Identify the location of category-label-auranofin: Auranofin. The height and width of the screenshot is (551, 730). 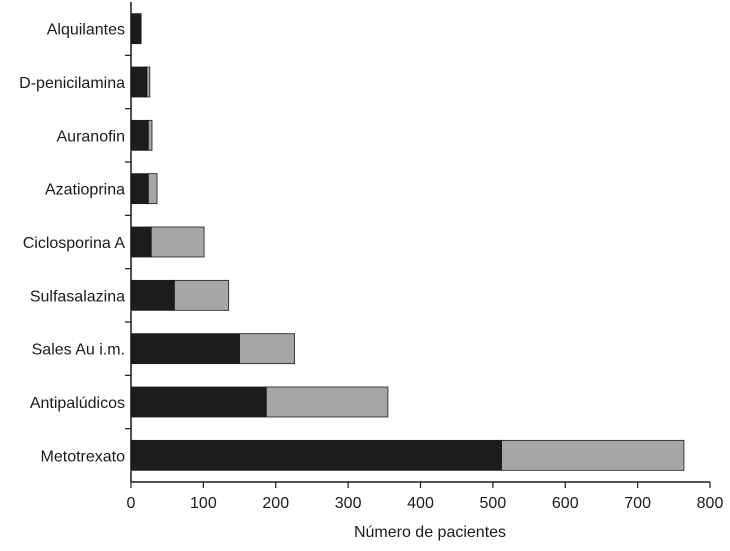
(91, 136).